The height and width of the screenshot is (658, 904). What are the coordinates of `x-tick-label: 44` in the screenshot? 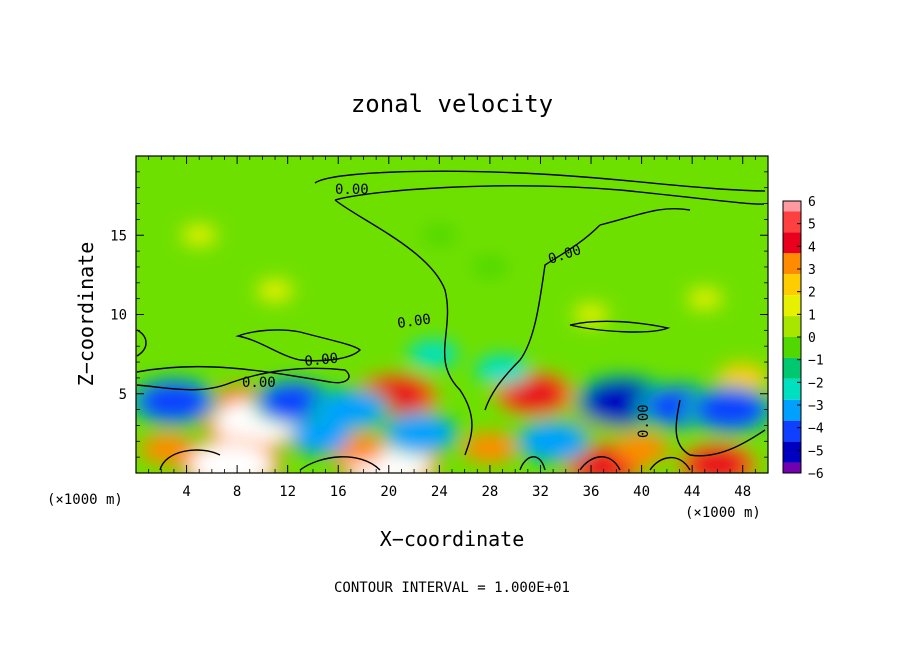 It's located at (692, 492).